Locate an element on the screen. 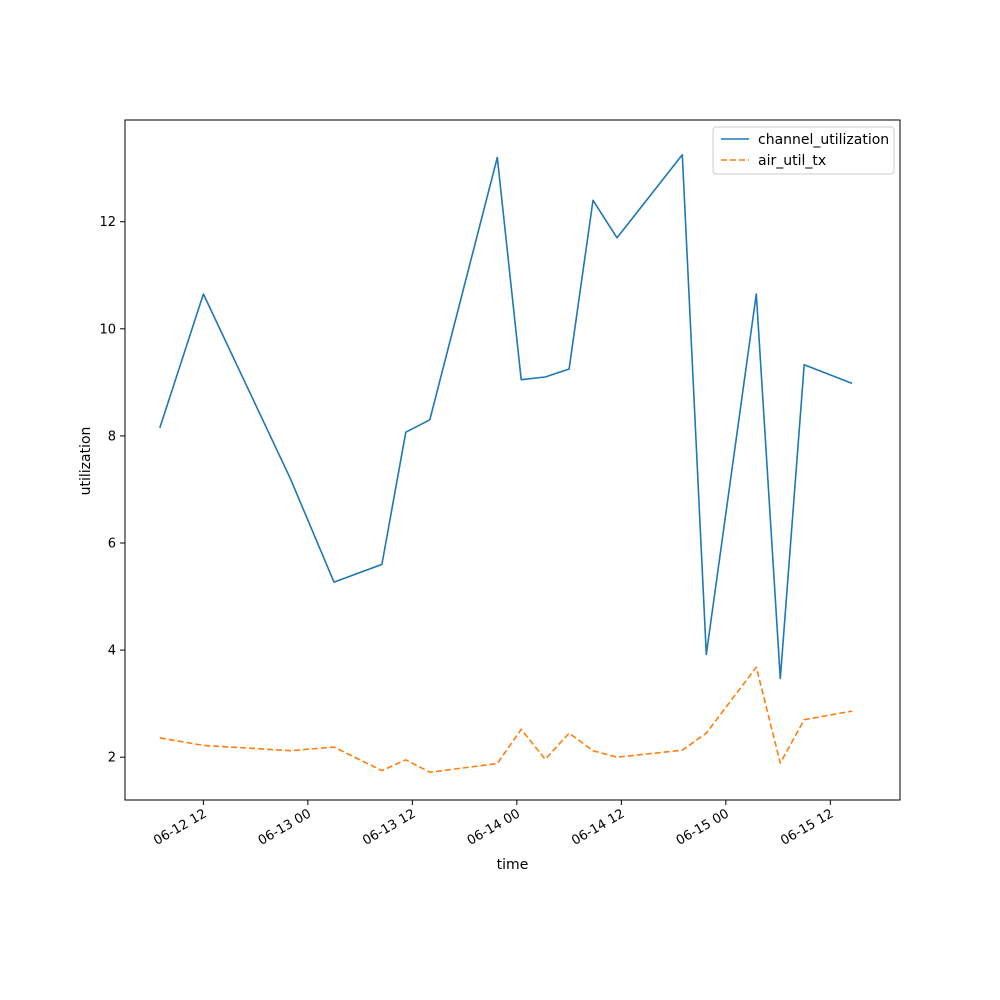 This screenshot has height=1000, width=1000. y-tick-label: 2 is located at coordinates (112, 758).